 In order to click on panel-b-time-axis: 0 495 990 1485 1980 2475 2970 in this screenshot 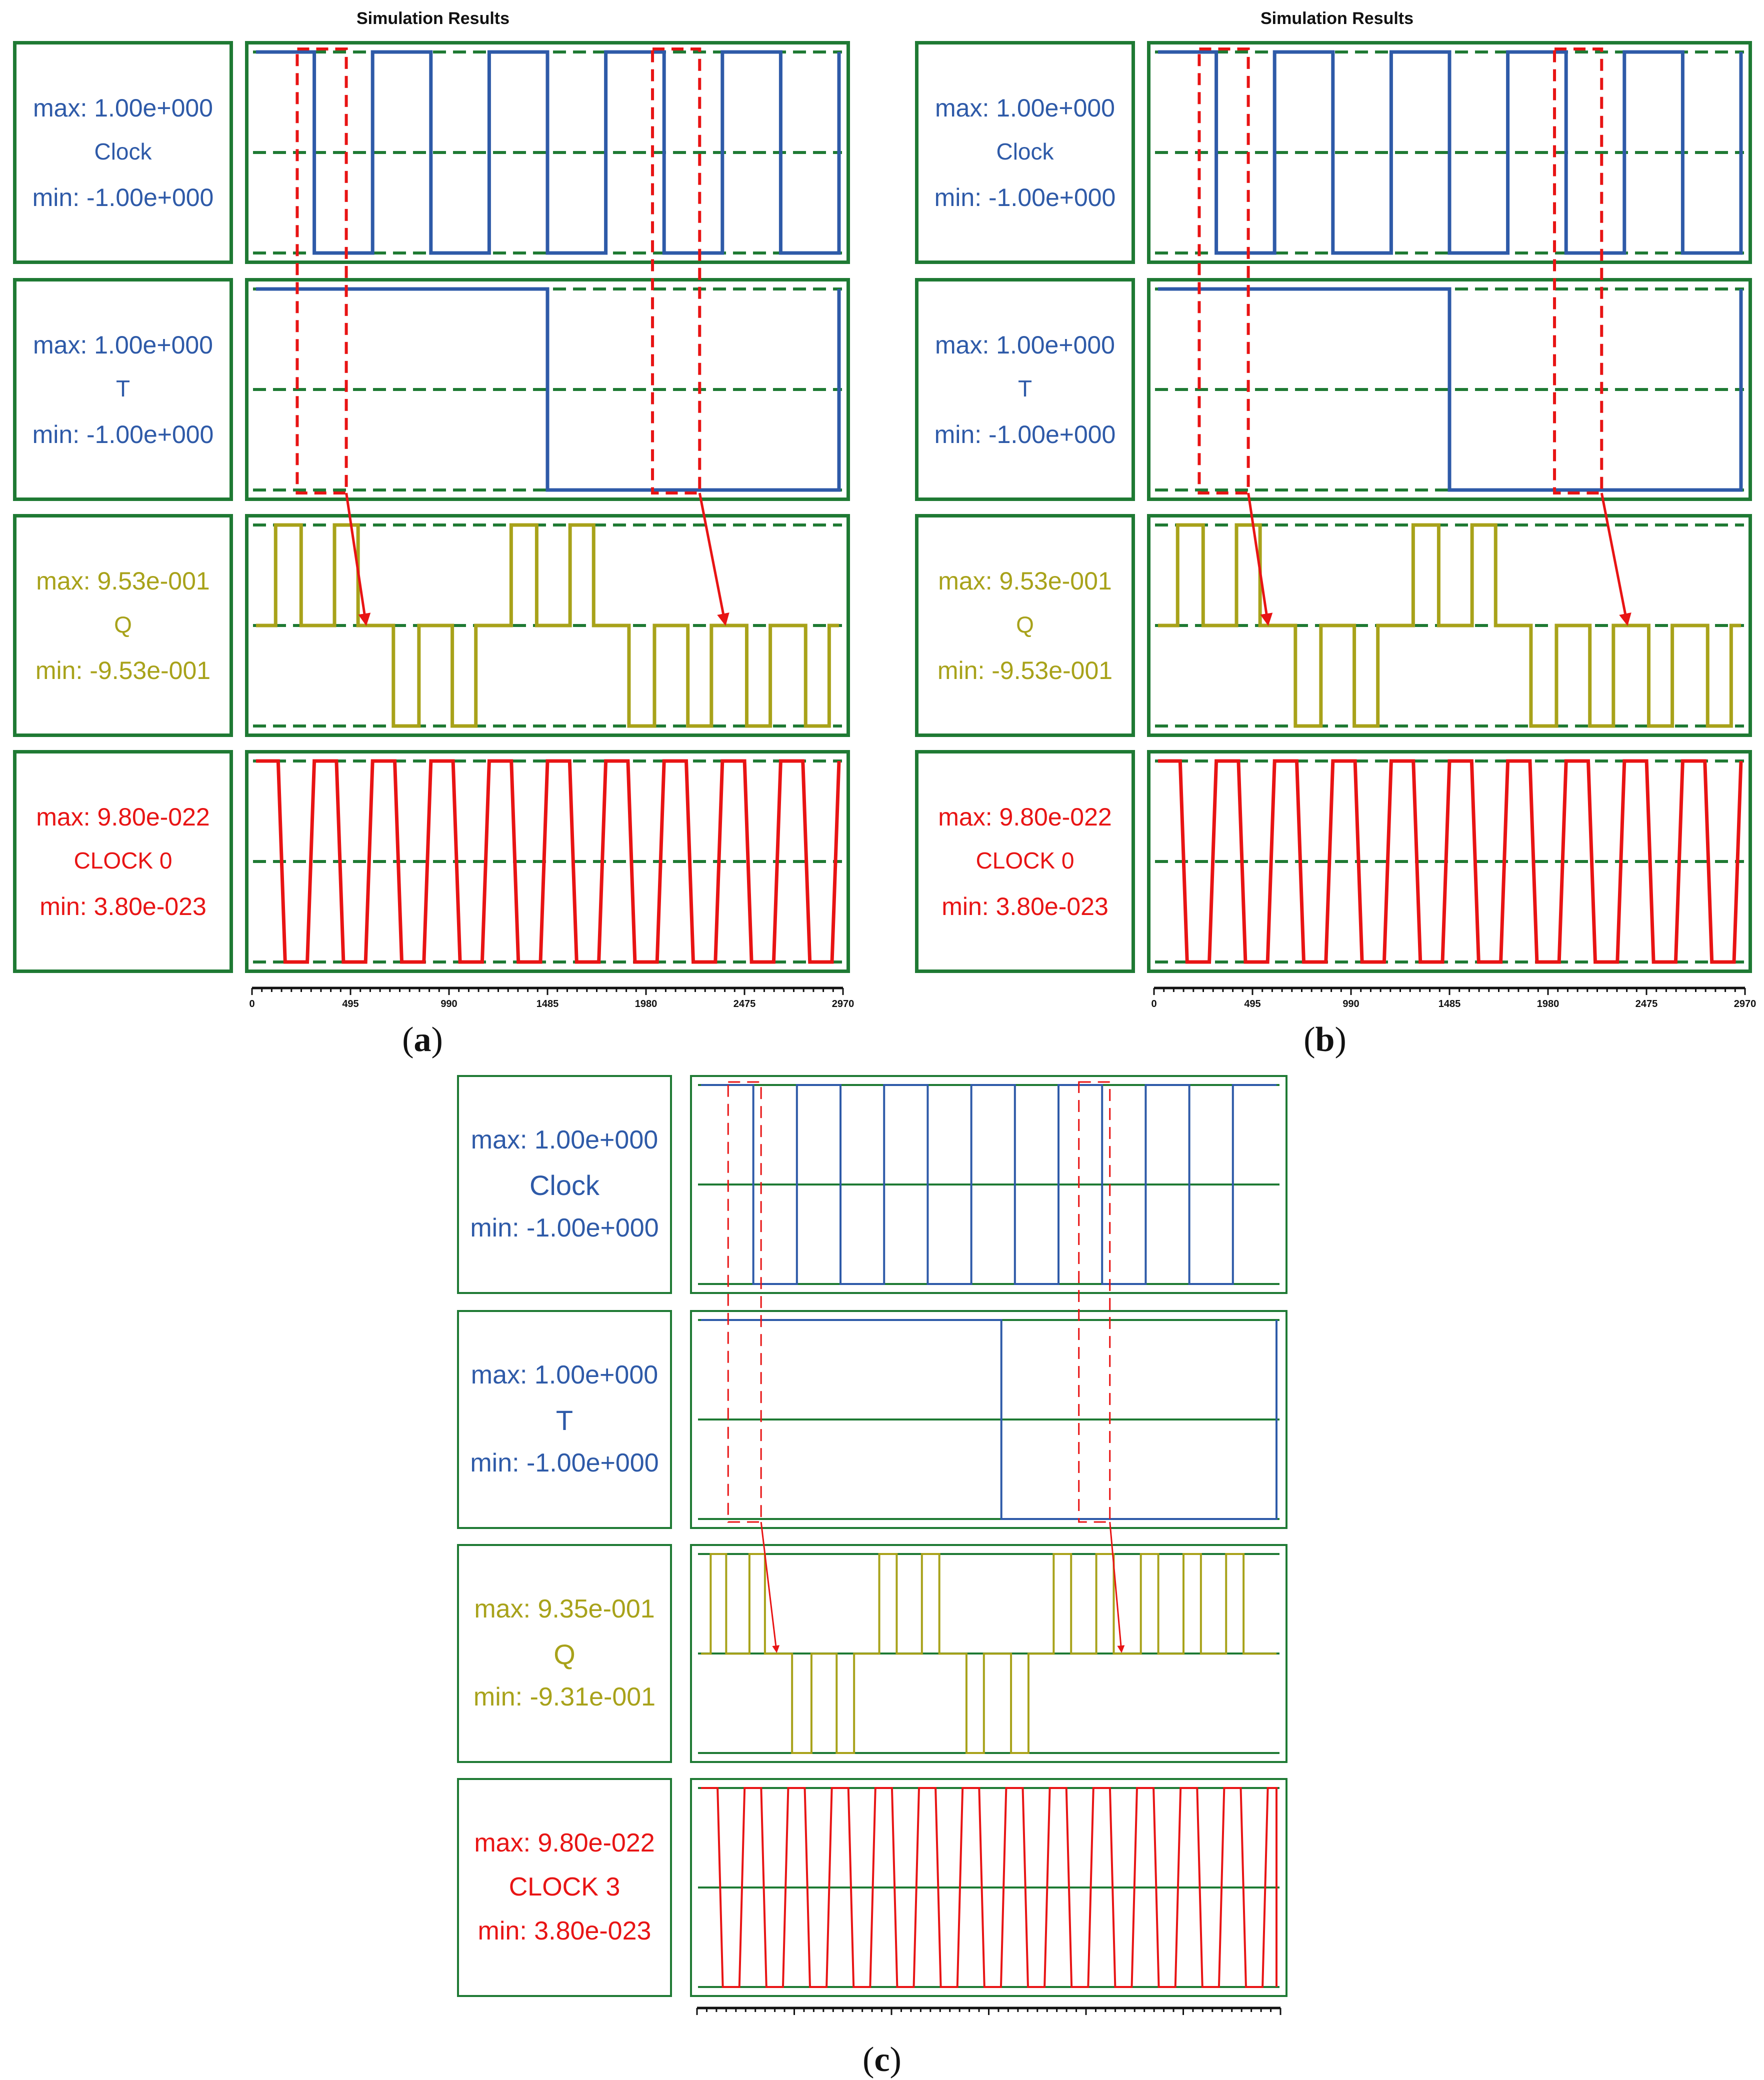, I will do `click(1453, 998)`.